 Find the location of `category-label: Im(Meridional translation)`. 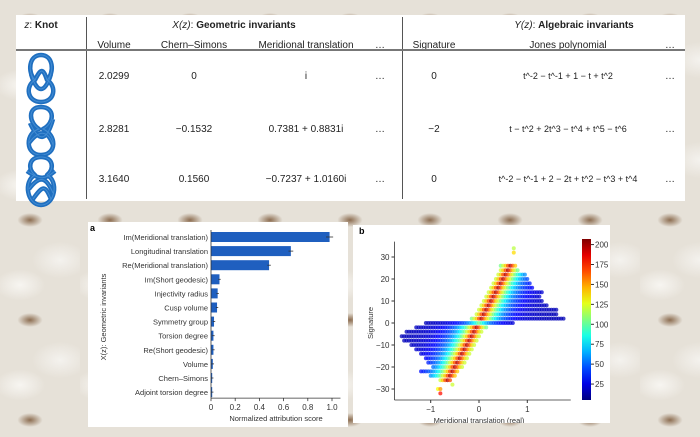

category-label: Im(Meridional translation) is located at coordinates (165, 237).